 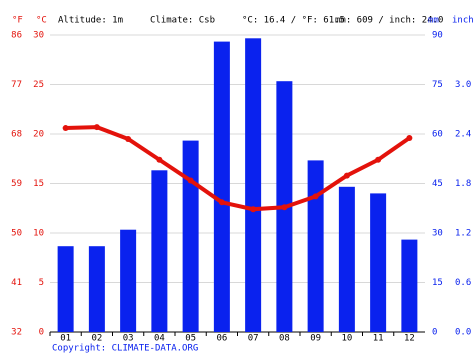 What do you see at coordinates (378, 339) in the screenshot?
I see `x-tick-label: 11` at bounding box center [378, 339].